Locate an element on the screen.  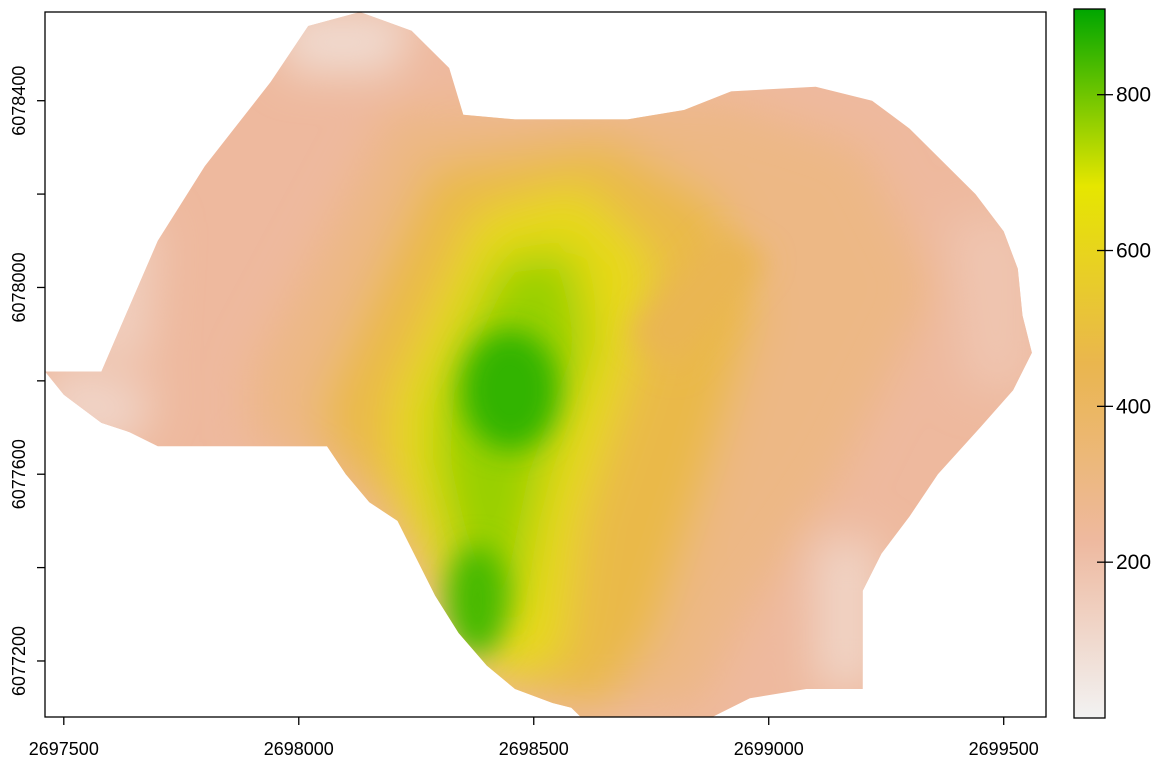
legend-tick-label: 800 is located at coordinates (1133, 95).